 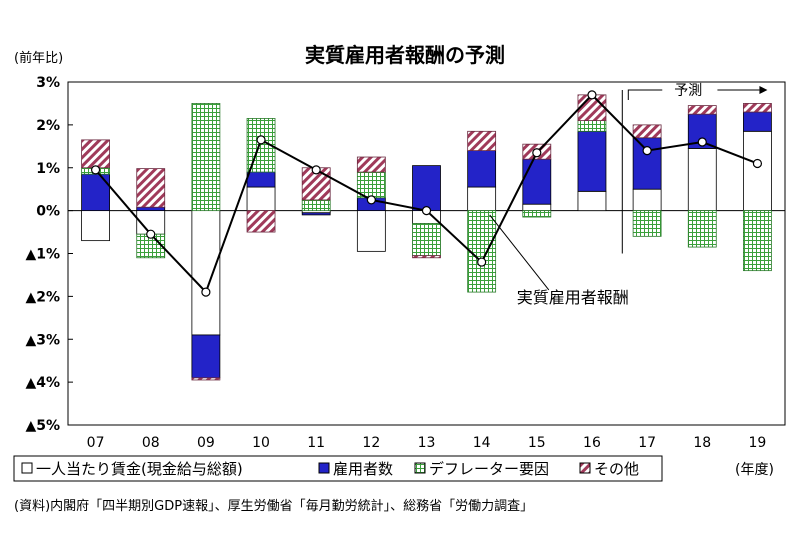 I want to click on legend-item-deflator: デフレーター要因, so click(x=481, y=469).